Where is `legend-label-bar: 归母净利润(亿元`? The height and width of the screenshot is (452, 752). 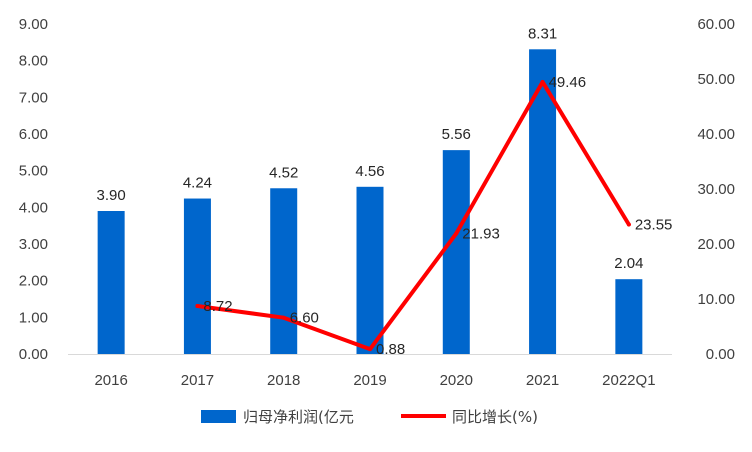 legend-label-bar: 归母净利润(亿元 is located at coordinates (298, 417).